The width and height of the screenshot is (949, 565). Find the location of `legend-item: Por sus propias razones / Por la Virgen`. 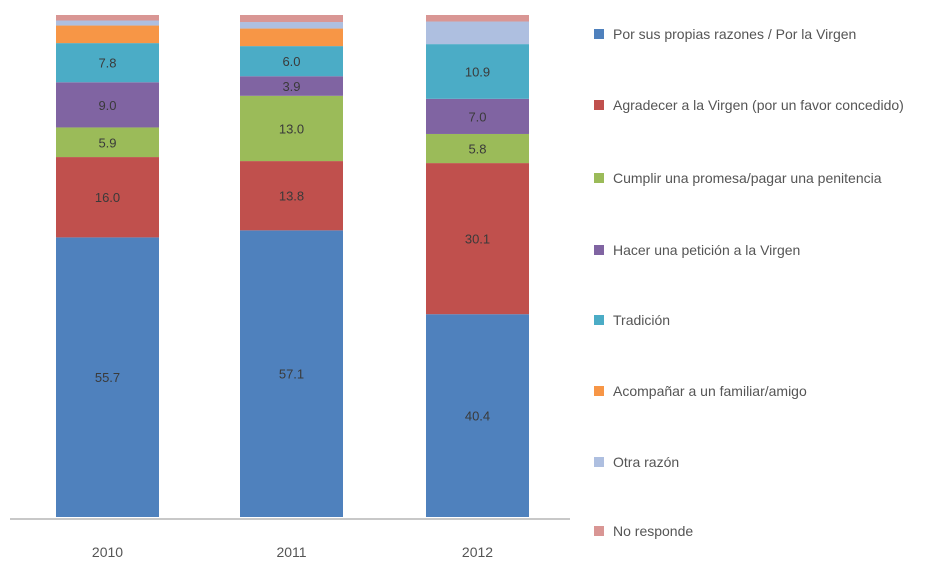

legend-item: Por sus propias razones / Por la Virgen is located at coordinates (768, 34).